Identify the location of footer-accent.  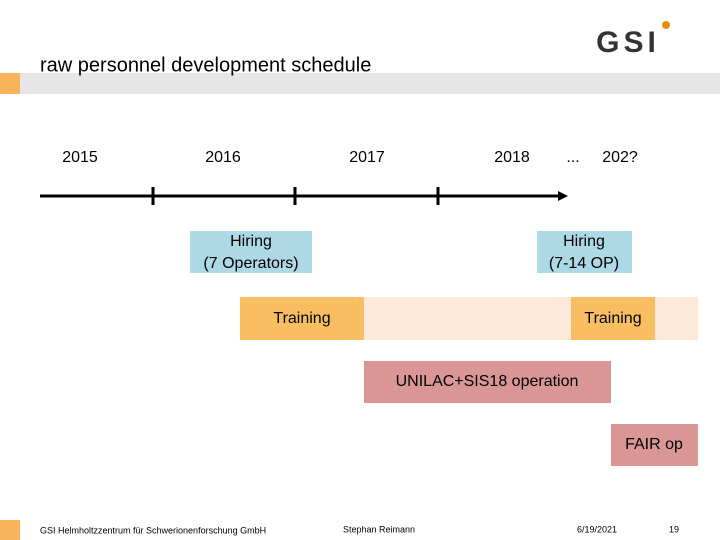
(10, 530).